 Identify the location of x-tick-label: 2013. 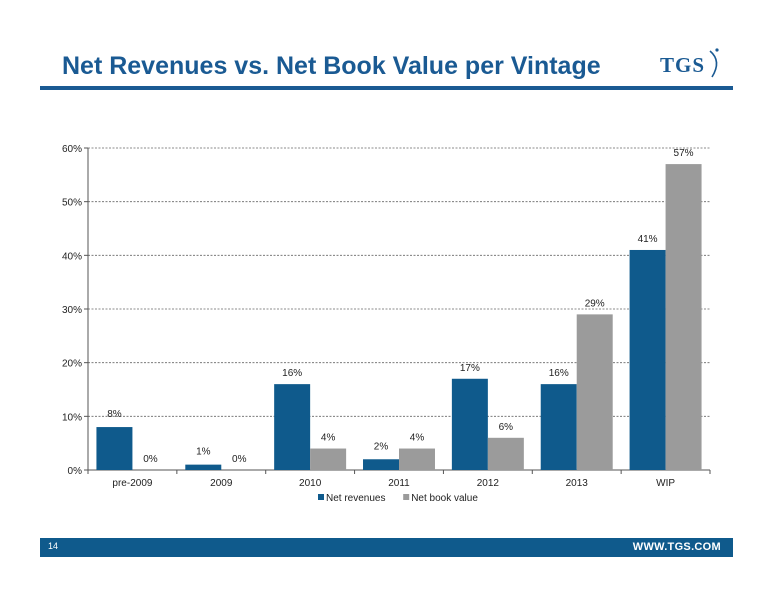
(577, 483).